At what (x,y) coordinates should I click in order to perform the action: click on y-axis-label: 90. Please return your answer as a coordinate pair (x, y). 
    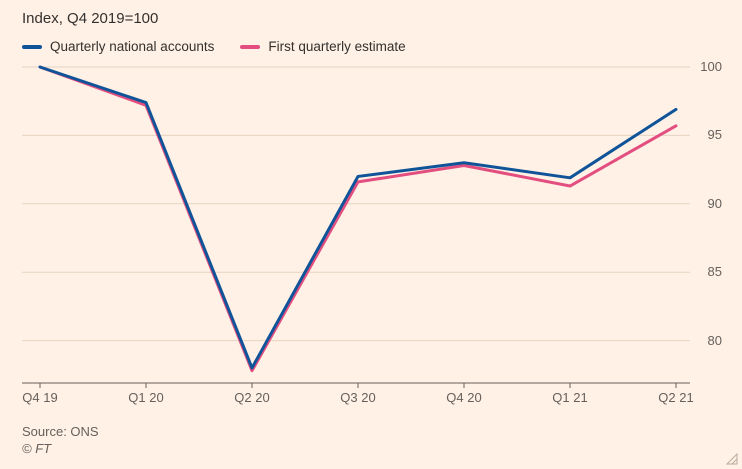
    Looking at the image, I should click on (714, 203).